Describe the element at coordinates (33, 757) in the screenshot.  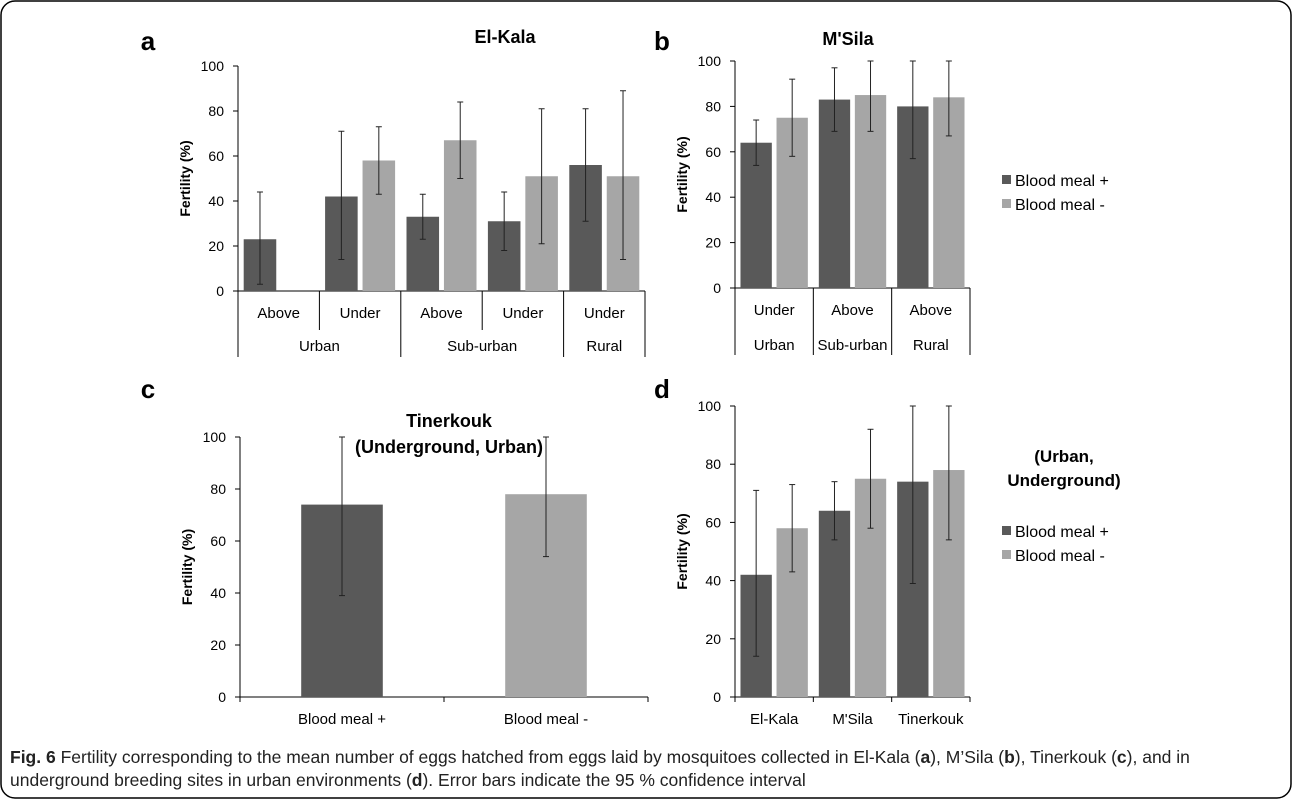
I see `figure-label: Fig. 6` at that location.